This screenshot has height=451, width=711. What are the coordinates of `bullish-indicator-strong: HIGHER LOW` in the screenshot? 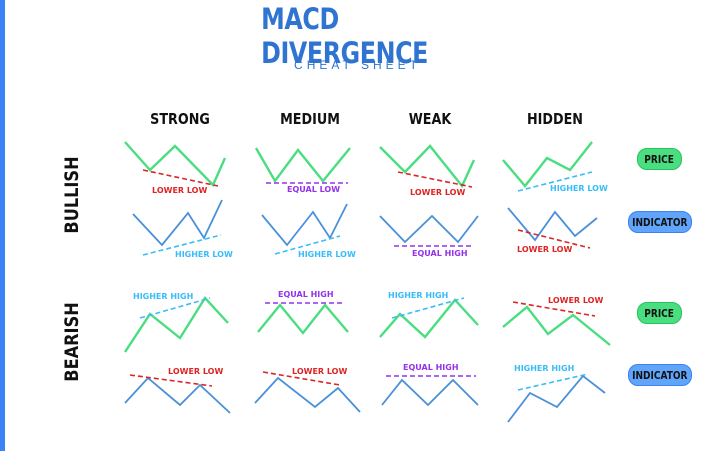 It's located at (182, 229).